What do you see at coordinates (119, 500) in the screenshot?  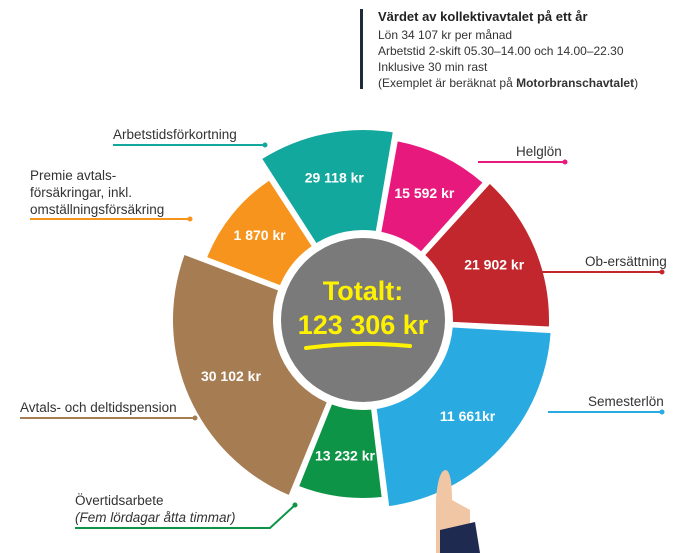 I see `segment-label: Övertidsarbete` at bounding box center [119, 500].